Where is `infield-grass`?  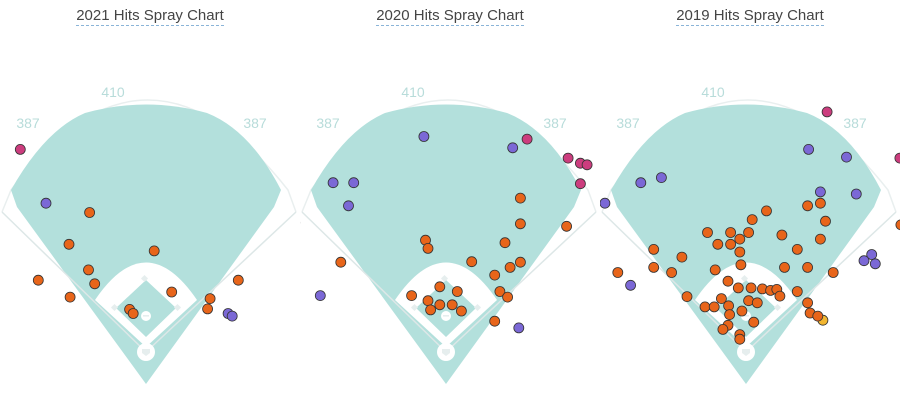
infield-grass is located at coordinates (146, 308).